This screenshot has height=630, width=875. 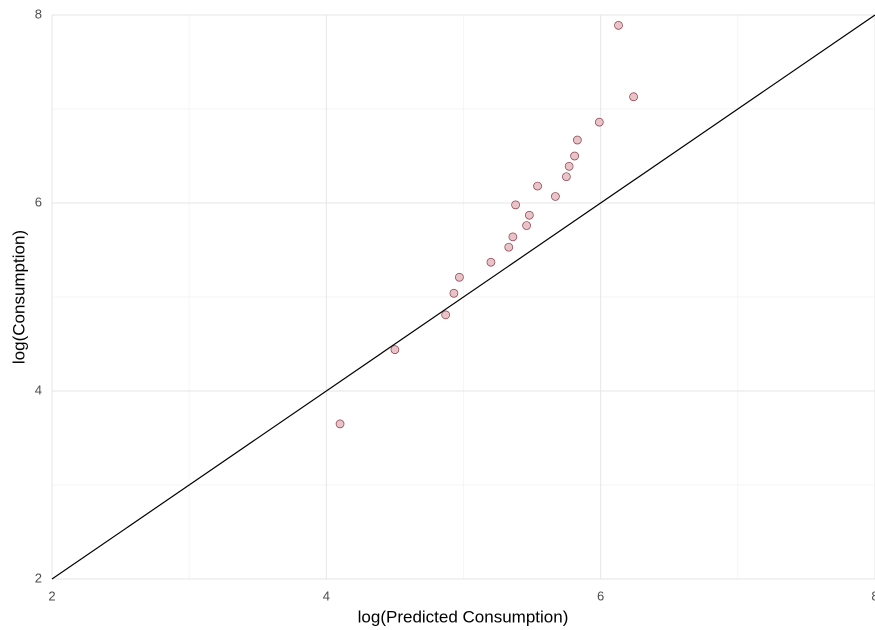 What do you see at coordinates (873, 595) in the screenshot?
I see `x-tick-label: 8` at bounding box center [873, 595].